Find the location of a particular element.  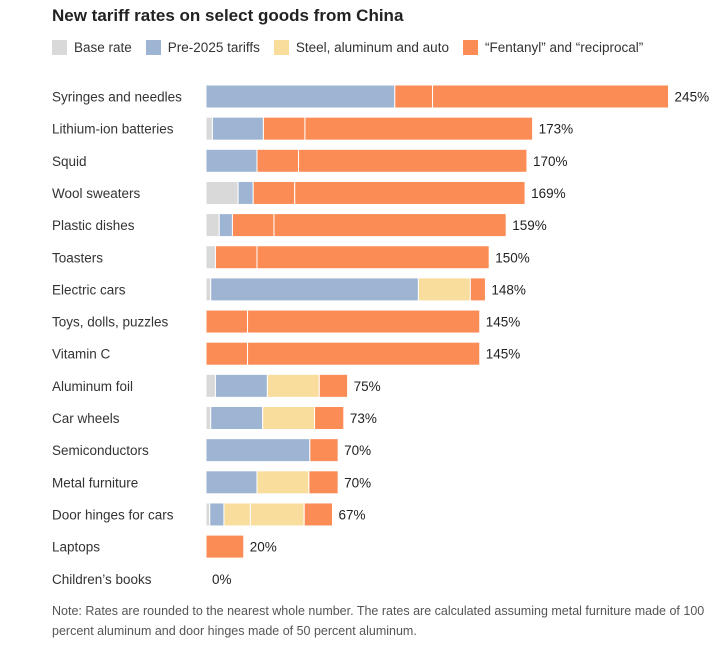

total-label-aluminum-foil: 75% is located at coordinates (367, 386).